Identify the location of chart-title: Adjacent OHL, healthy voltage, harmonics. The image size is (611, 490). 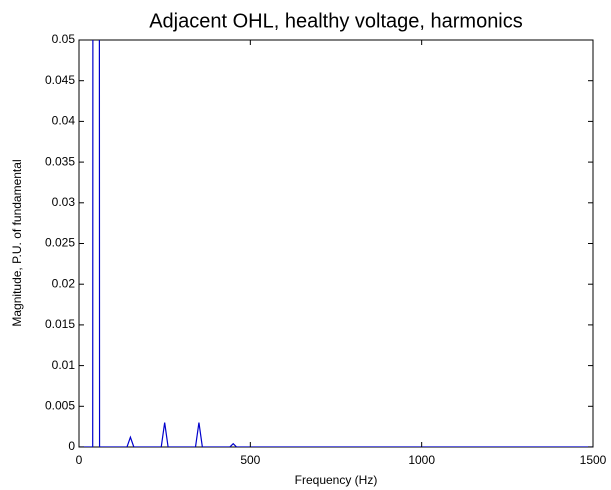
(336, 21).